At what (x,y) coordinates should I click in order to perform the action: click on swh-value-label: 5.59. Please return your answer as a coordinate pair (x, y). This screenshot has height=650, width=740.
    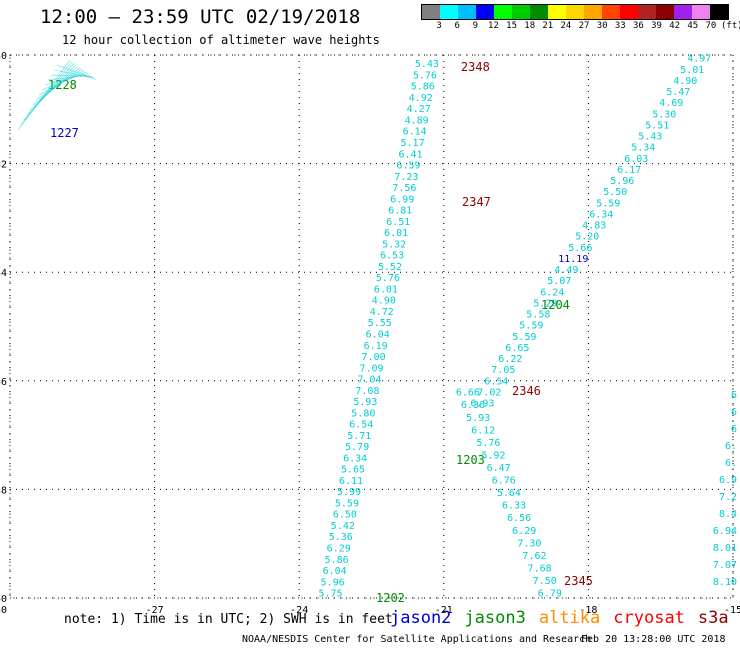
    Looking at the image, I should click on (524, 337).